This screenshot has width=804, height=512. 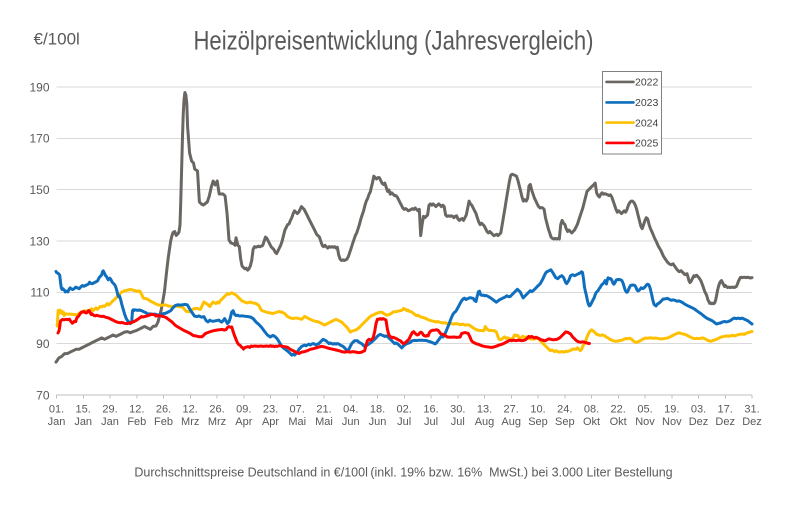 I want to click on svg-text: 19., so click(x=671, y=409).